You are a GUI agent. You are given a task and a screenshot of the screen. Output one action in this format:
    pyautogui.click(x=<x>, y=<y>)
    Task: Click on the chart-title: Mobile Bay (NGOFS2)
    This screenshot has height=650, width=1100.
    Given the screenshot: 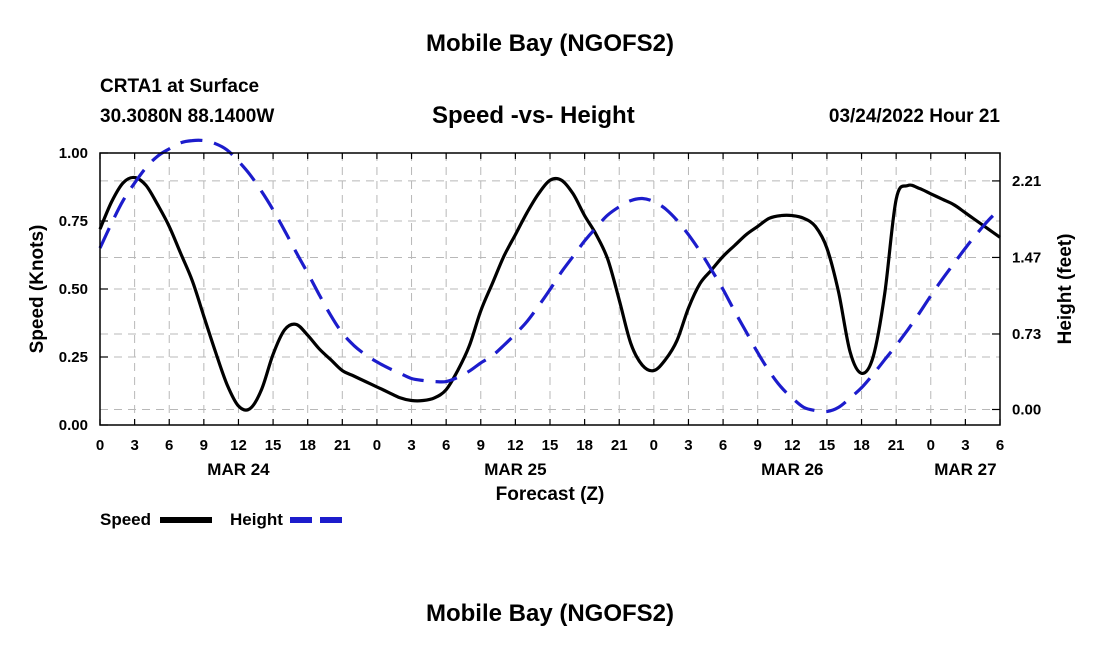 What is the action you would take?
    pyautogui.click(x=550, y=43)
    